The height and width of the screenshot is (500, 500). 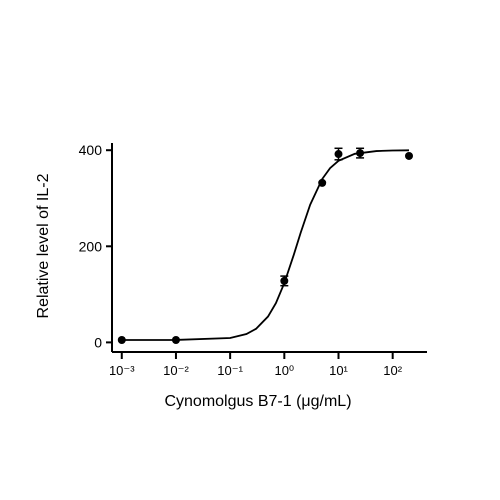 I want to click on y-tick-label: 400, so click(x=91, y=150).